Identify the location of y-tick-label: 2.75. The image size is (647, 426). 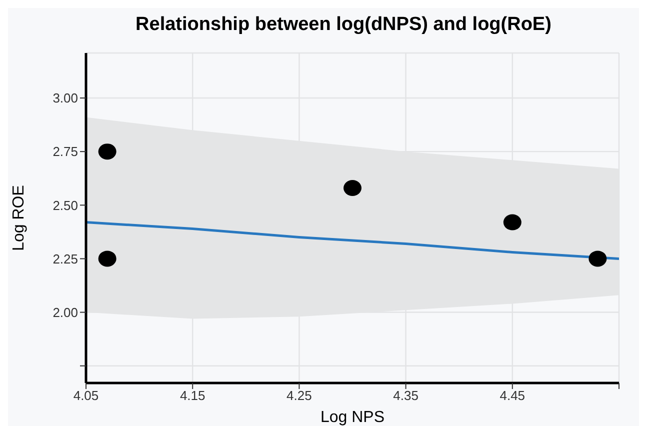
(65, 152).